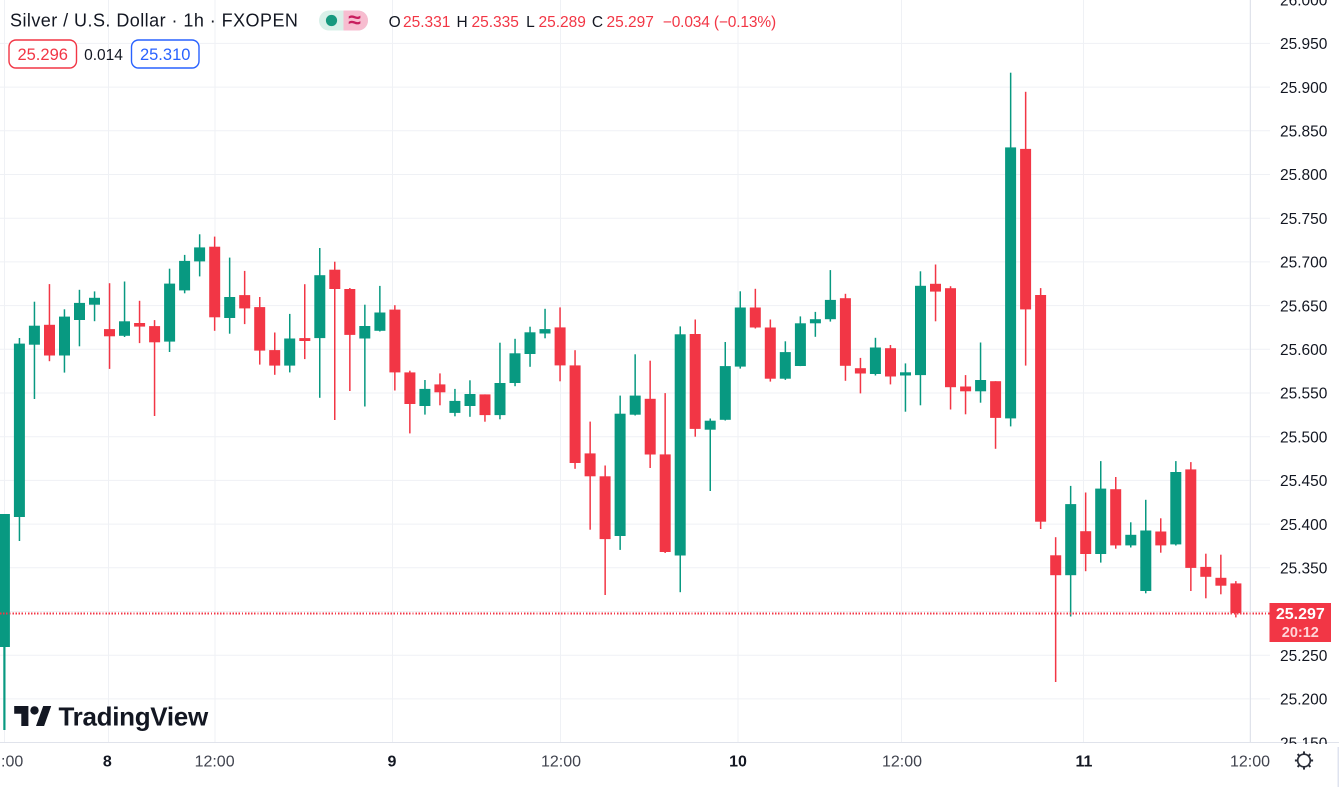  Describe the element at coordinates (738, 762) in the screenshot. I see `svg-text: 10` at that location.